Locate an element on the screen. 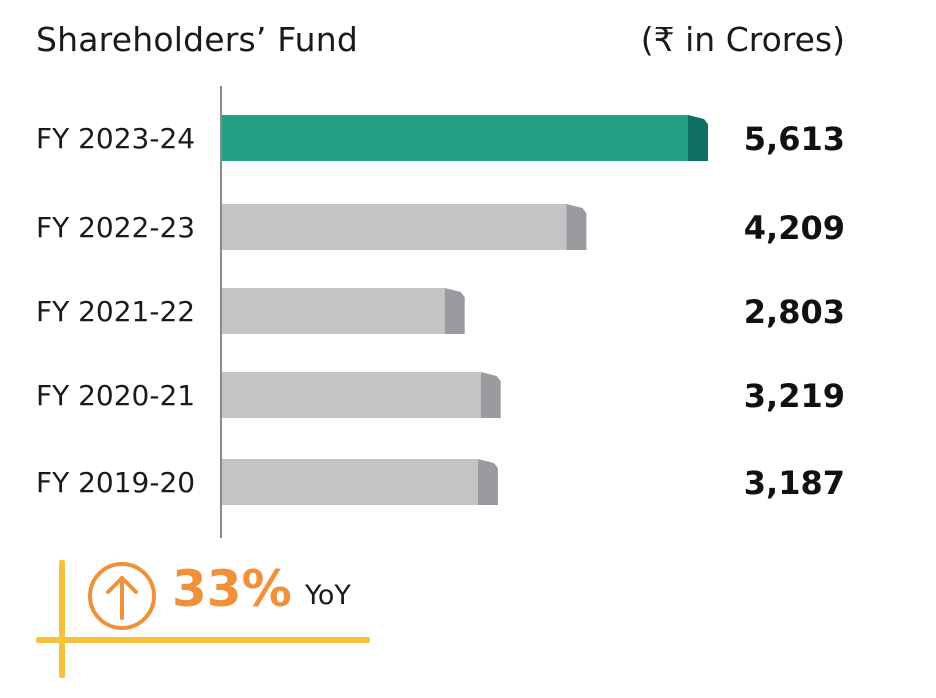 The height and width of the screenshot is (698, 936). value-label: 5,613 is located at coordinates (794, 139).